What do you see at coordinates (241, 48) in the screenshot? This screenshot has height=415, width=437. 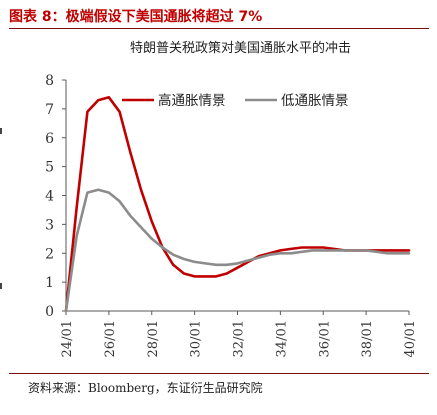 I see `chart-title: 特朗普关税政策对美国通胀水平的冲击` at bounding box center [241, 48].